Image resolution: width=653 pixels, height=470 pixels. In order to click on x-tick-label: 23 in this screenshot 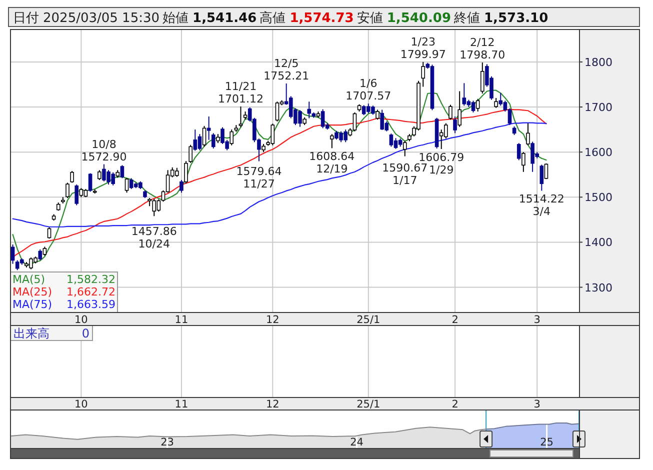, I will do `click(167, 442)`.